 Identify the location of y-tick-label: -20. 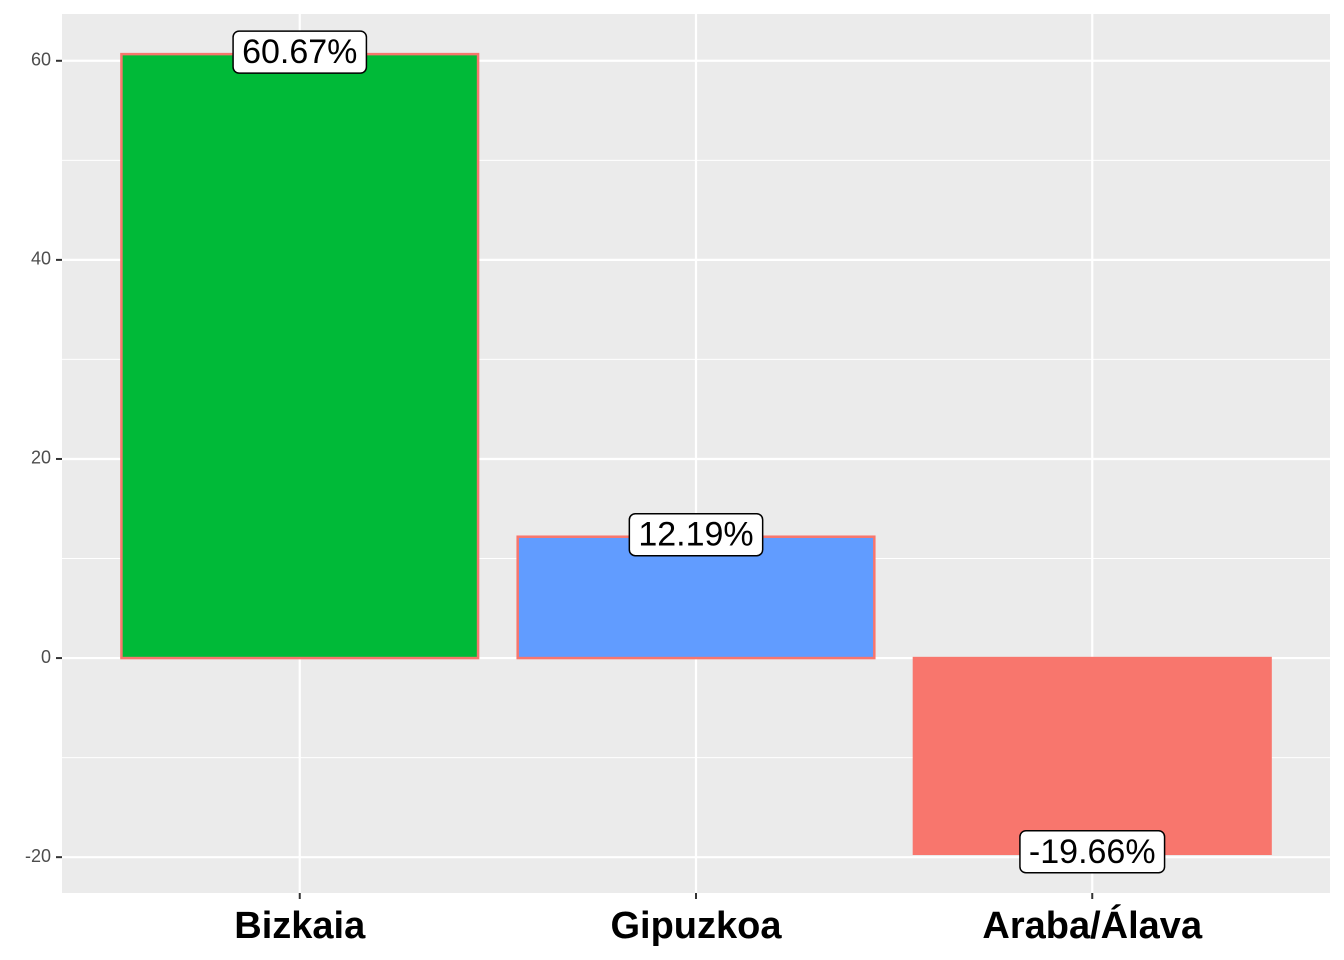
(38, 856).